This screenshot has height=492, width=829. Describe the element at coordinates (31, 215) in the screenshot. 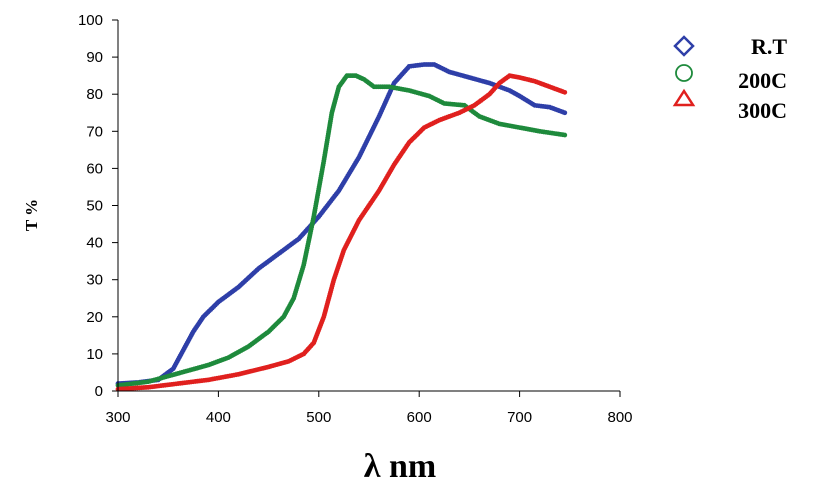

I see `y-axis-label: T %` at that location.